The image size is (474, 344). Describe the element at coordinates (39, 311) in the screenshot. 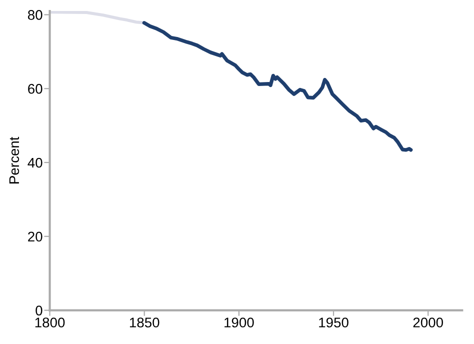

I see `y-tick-label: 0` at that location.